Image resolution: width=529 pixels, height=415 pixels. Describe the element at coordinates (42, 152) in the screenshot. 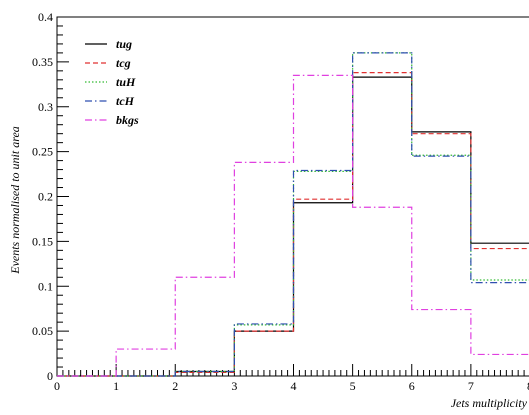

I see `y-tick-label: 0.25` at that location.